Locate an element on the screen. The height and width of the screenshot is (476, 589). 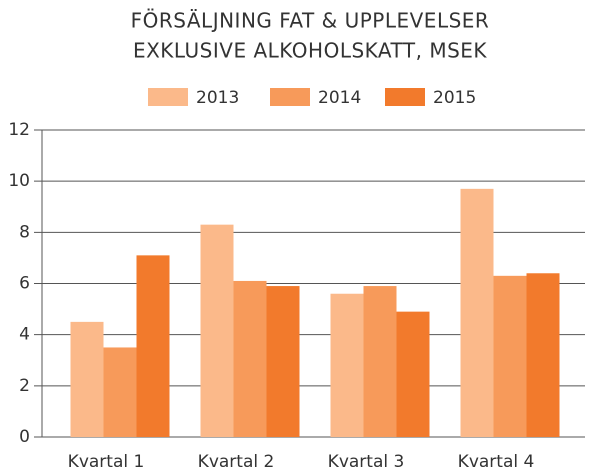
legend-label: 2013 is located at coordinates (217, 98).